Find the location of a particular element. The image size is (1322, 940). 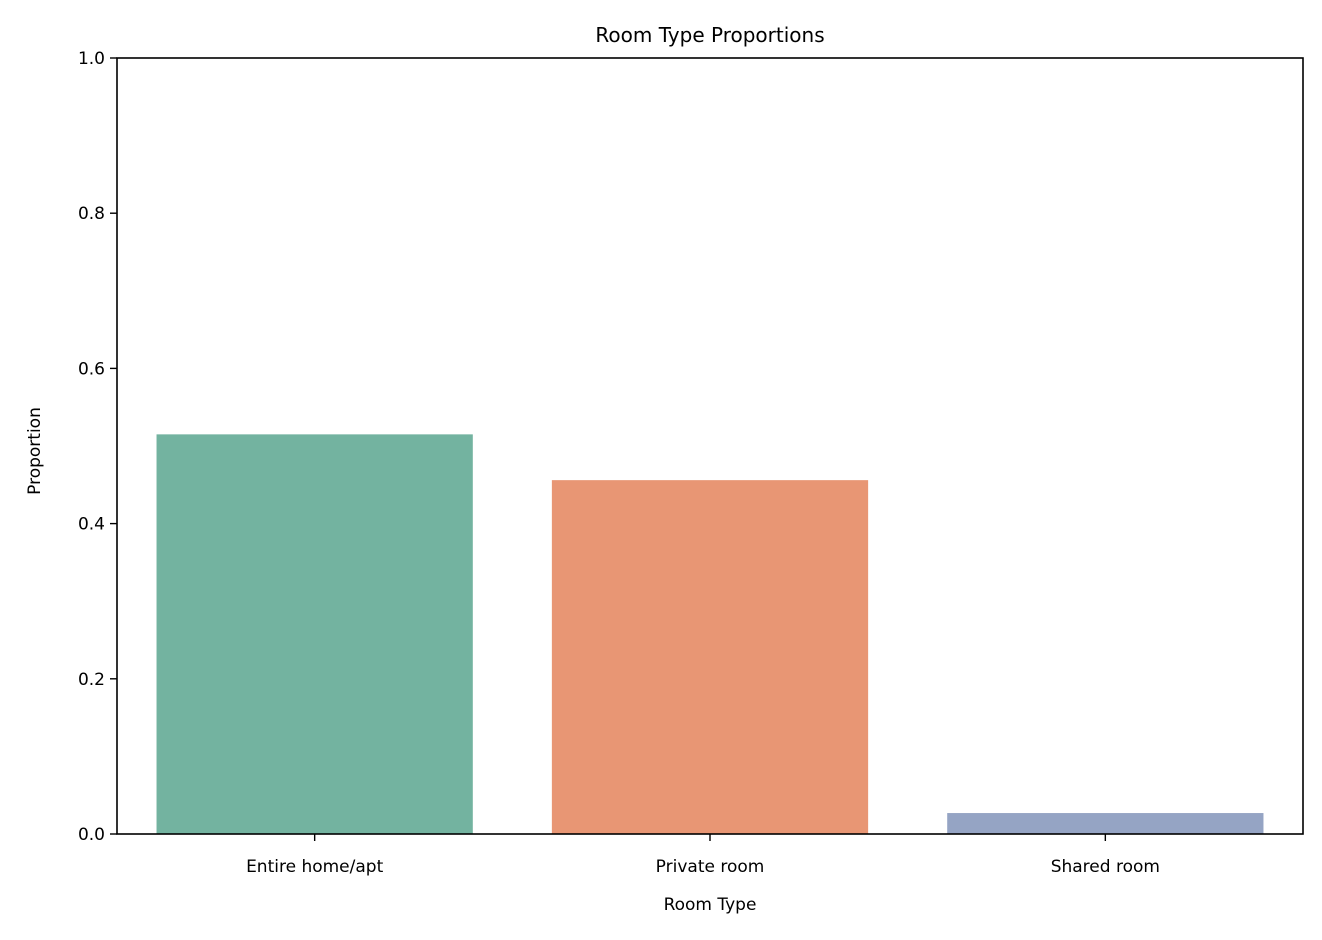

x-axis-label: Room Type is located at coordinates (710, 905).